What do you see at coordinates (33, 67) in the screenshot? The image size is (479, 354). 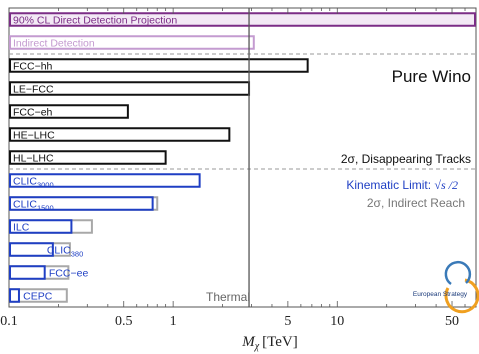 I see `bar-label-fcc-hh: FCC−hh` at bounding box center [33, 67].